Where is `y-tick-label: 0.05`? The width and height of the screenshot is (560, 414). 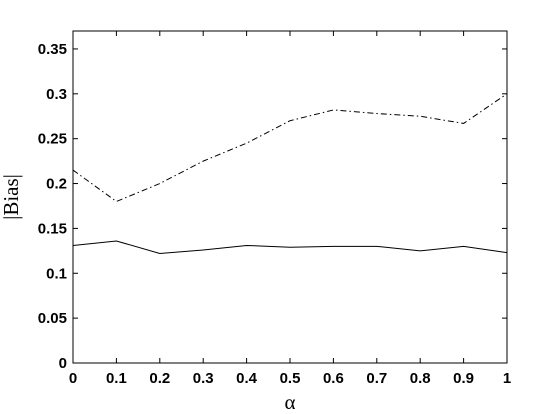 y-tick-label: 0.05 is located at coordinates (52, 318).